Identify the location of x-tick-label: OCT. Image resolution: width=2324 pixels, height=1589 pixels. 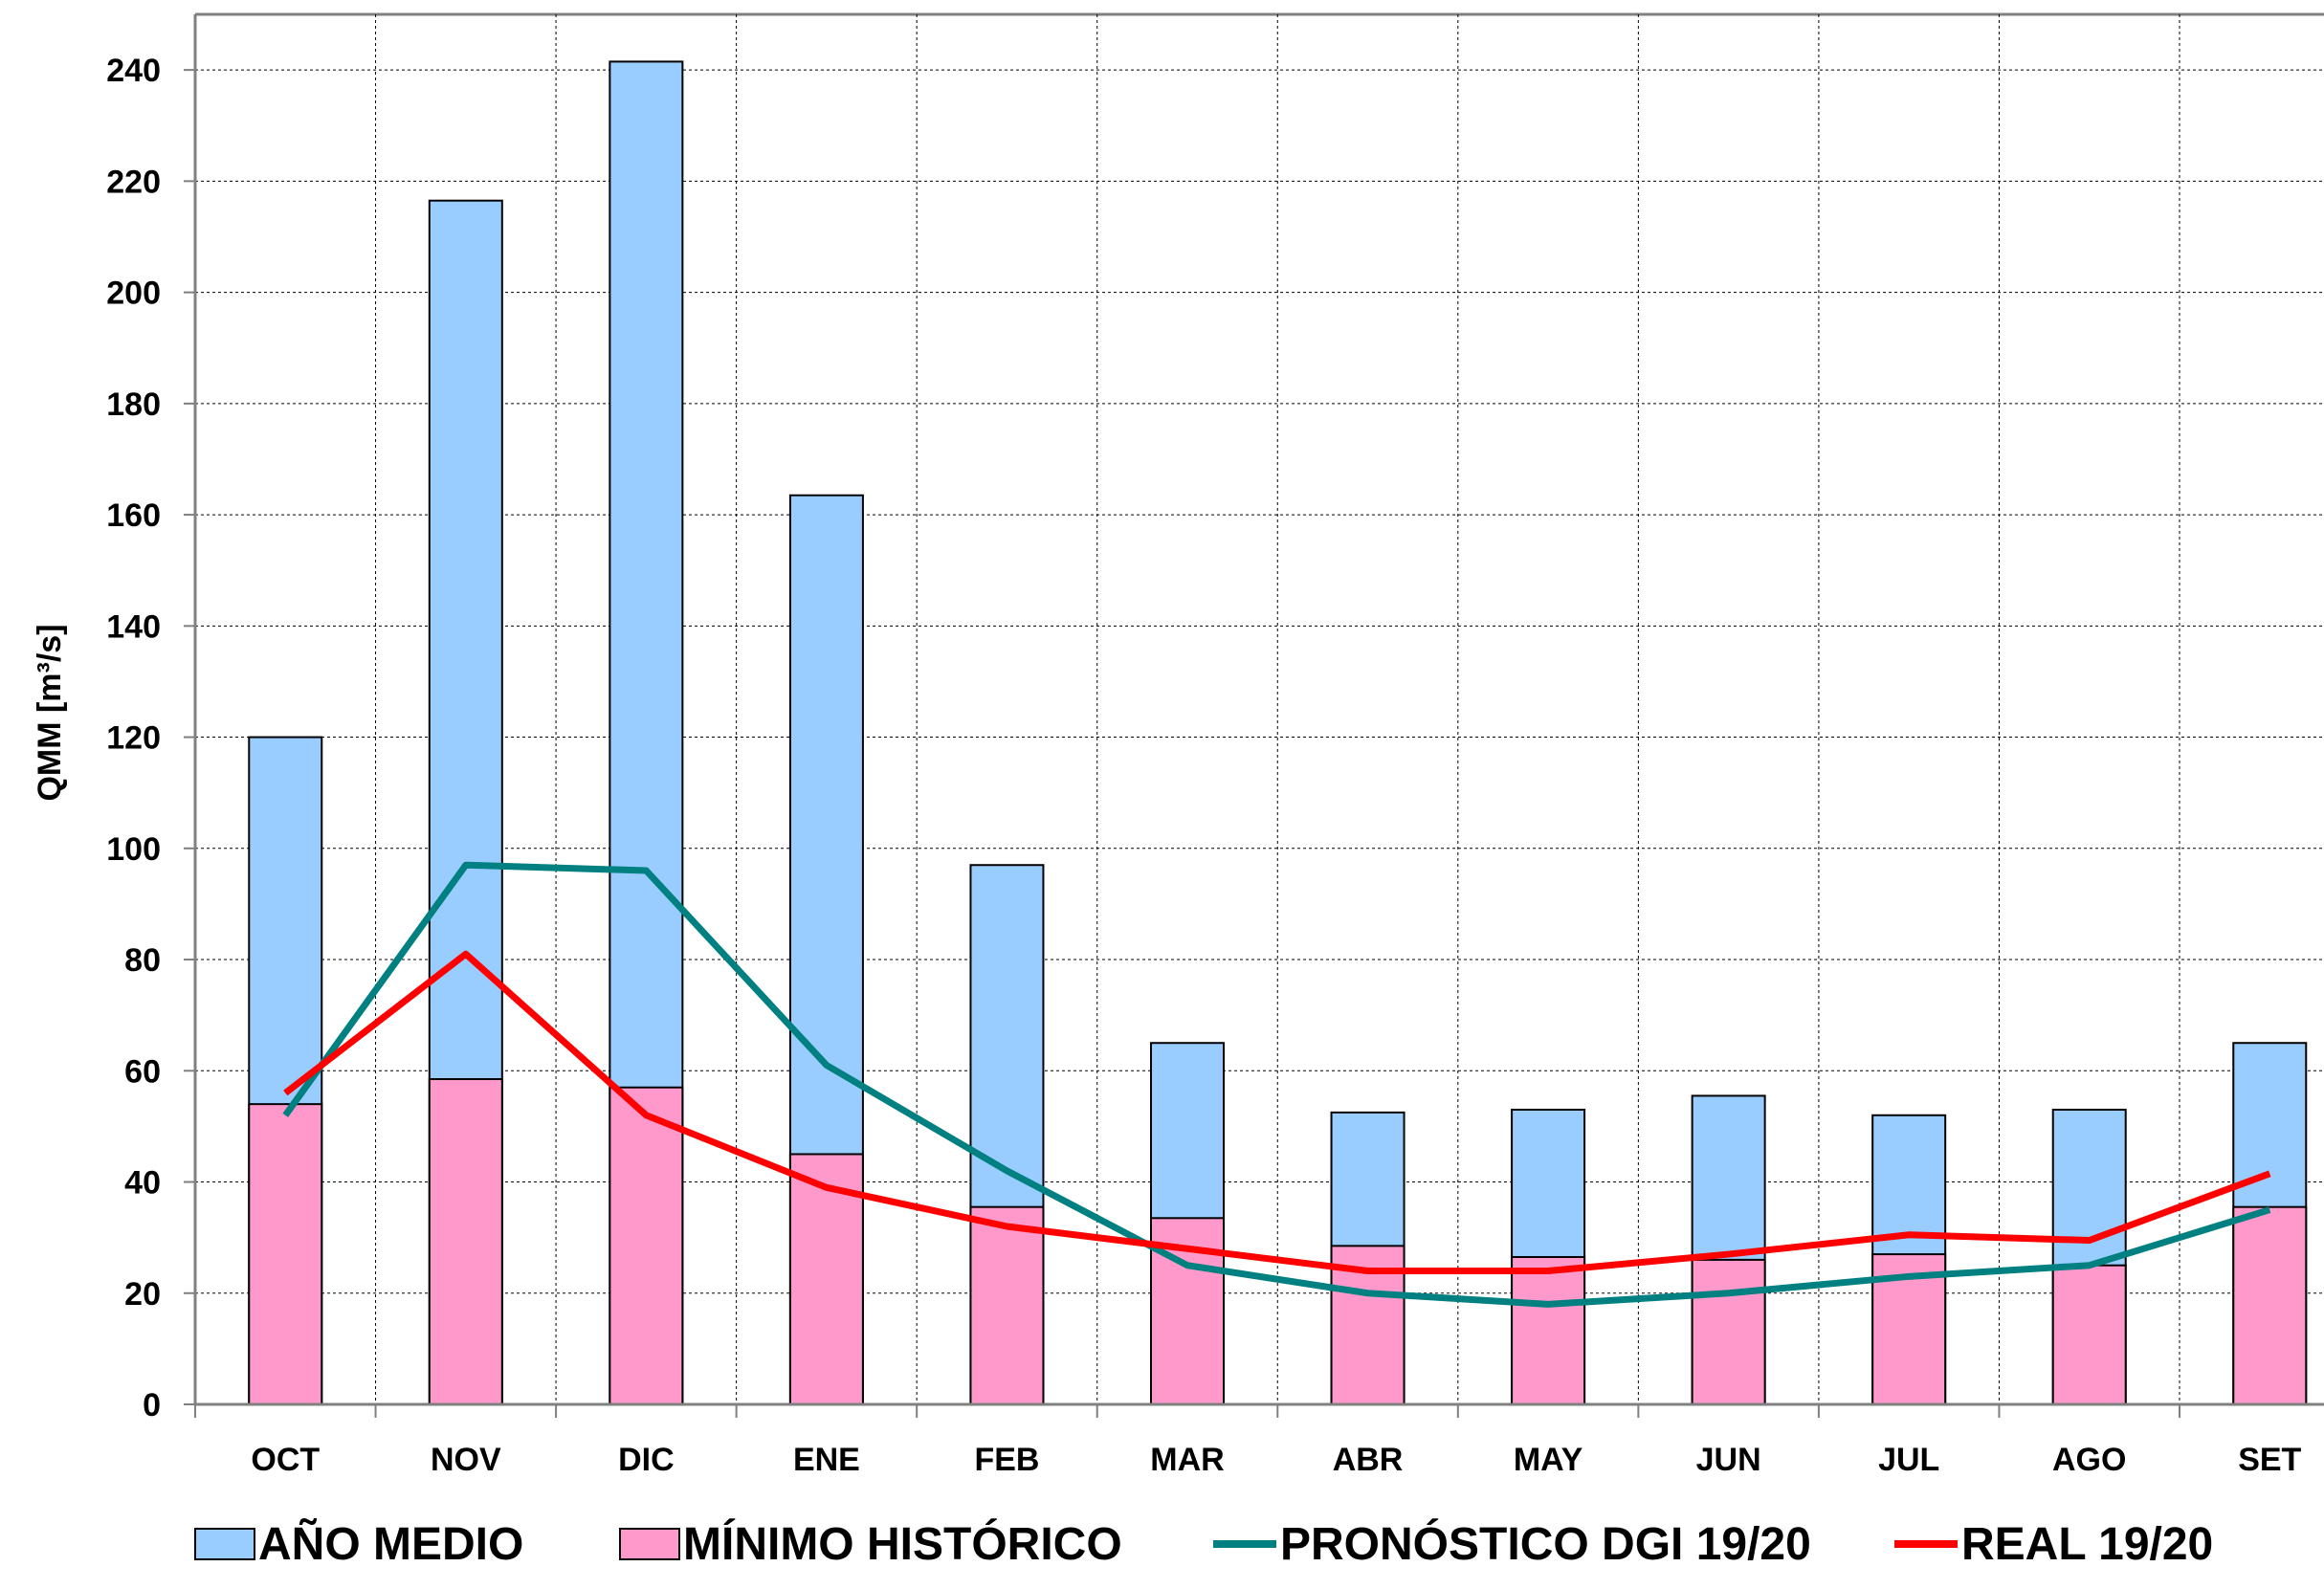
(285, 1460).